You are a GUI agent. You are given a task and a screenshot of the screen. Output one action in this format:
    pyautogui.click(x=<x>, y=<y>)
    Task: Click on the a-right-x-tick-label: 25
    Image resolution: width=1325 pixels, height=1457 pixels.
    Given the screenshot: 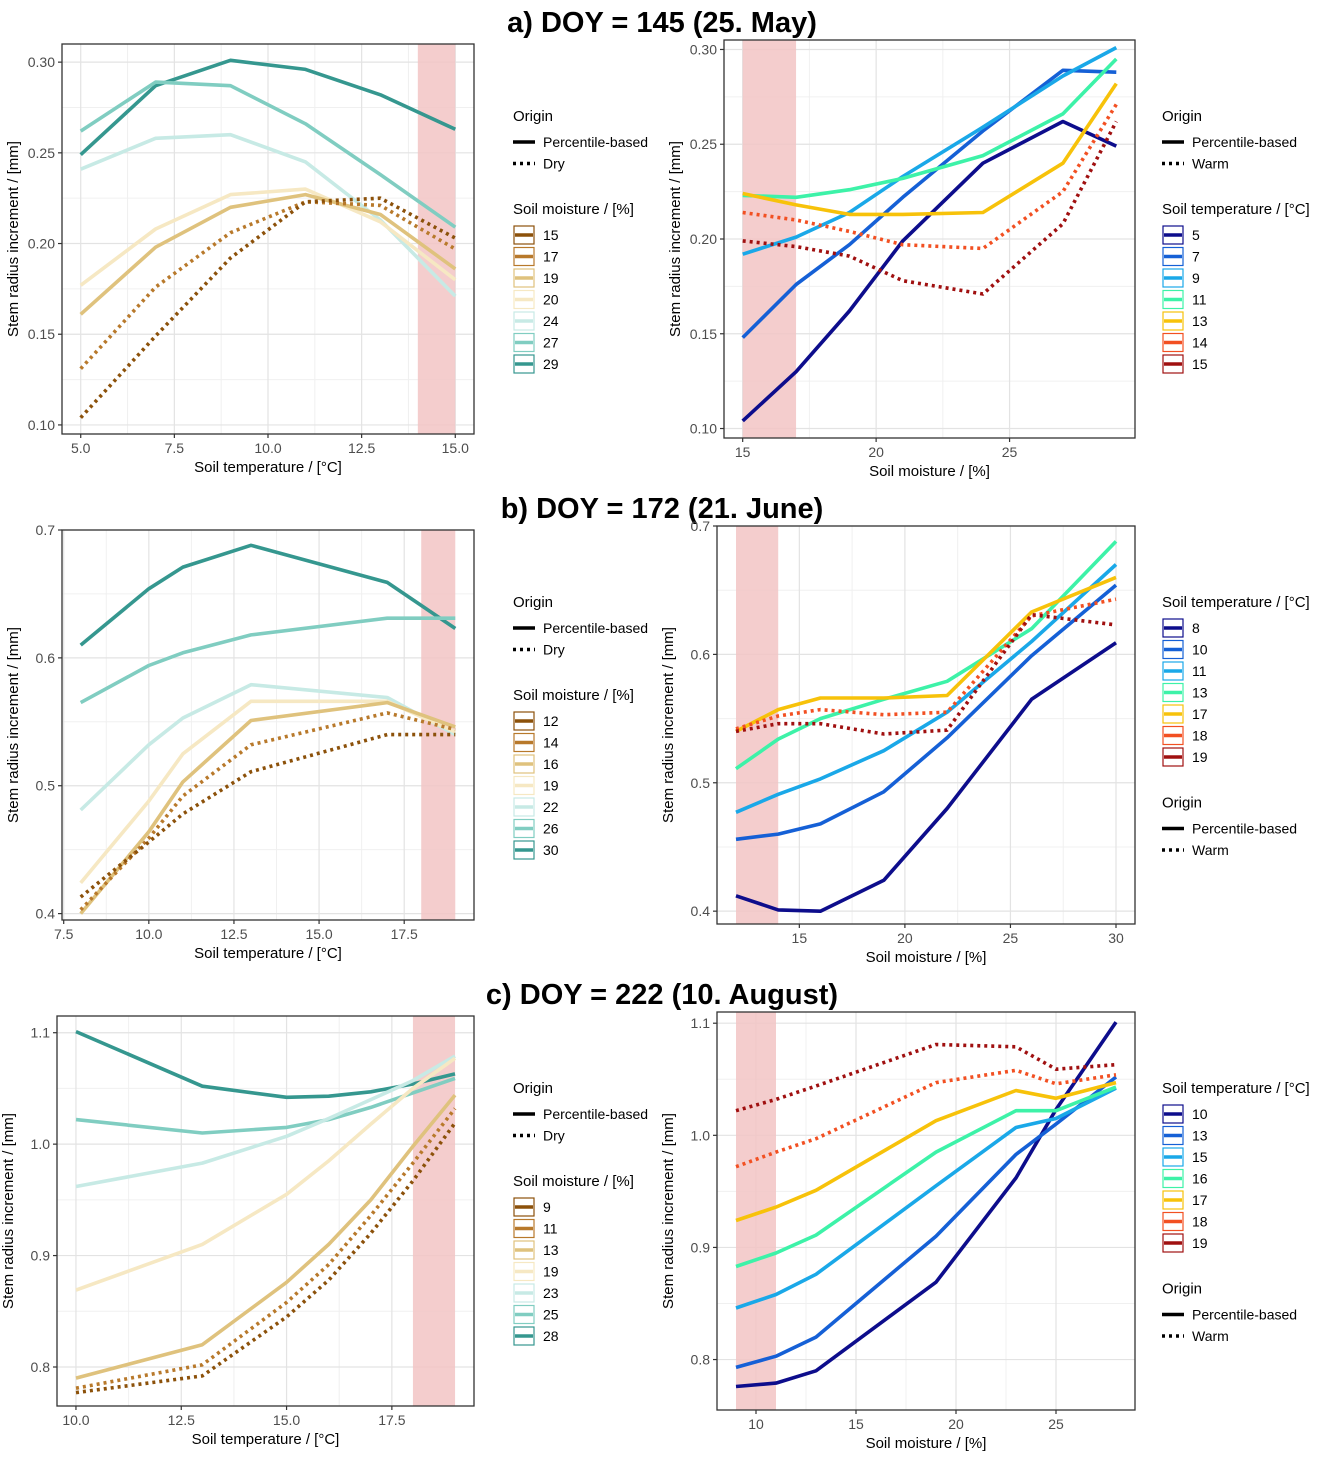 What is the action you would take?
    pyautogui.click(x=1010, y=452)
    